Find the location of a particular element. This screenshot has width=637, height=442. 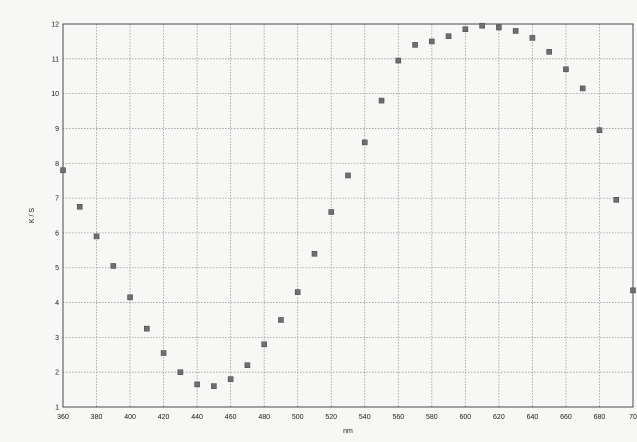

y-axis-title: K / S is located at coordinates (32, 216).